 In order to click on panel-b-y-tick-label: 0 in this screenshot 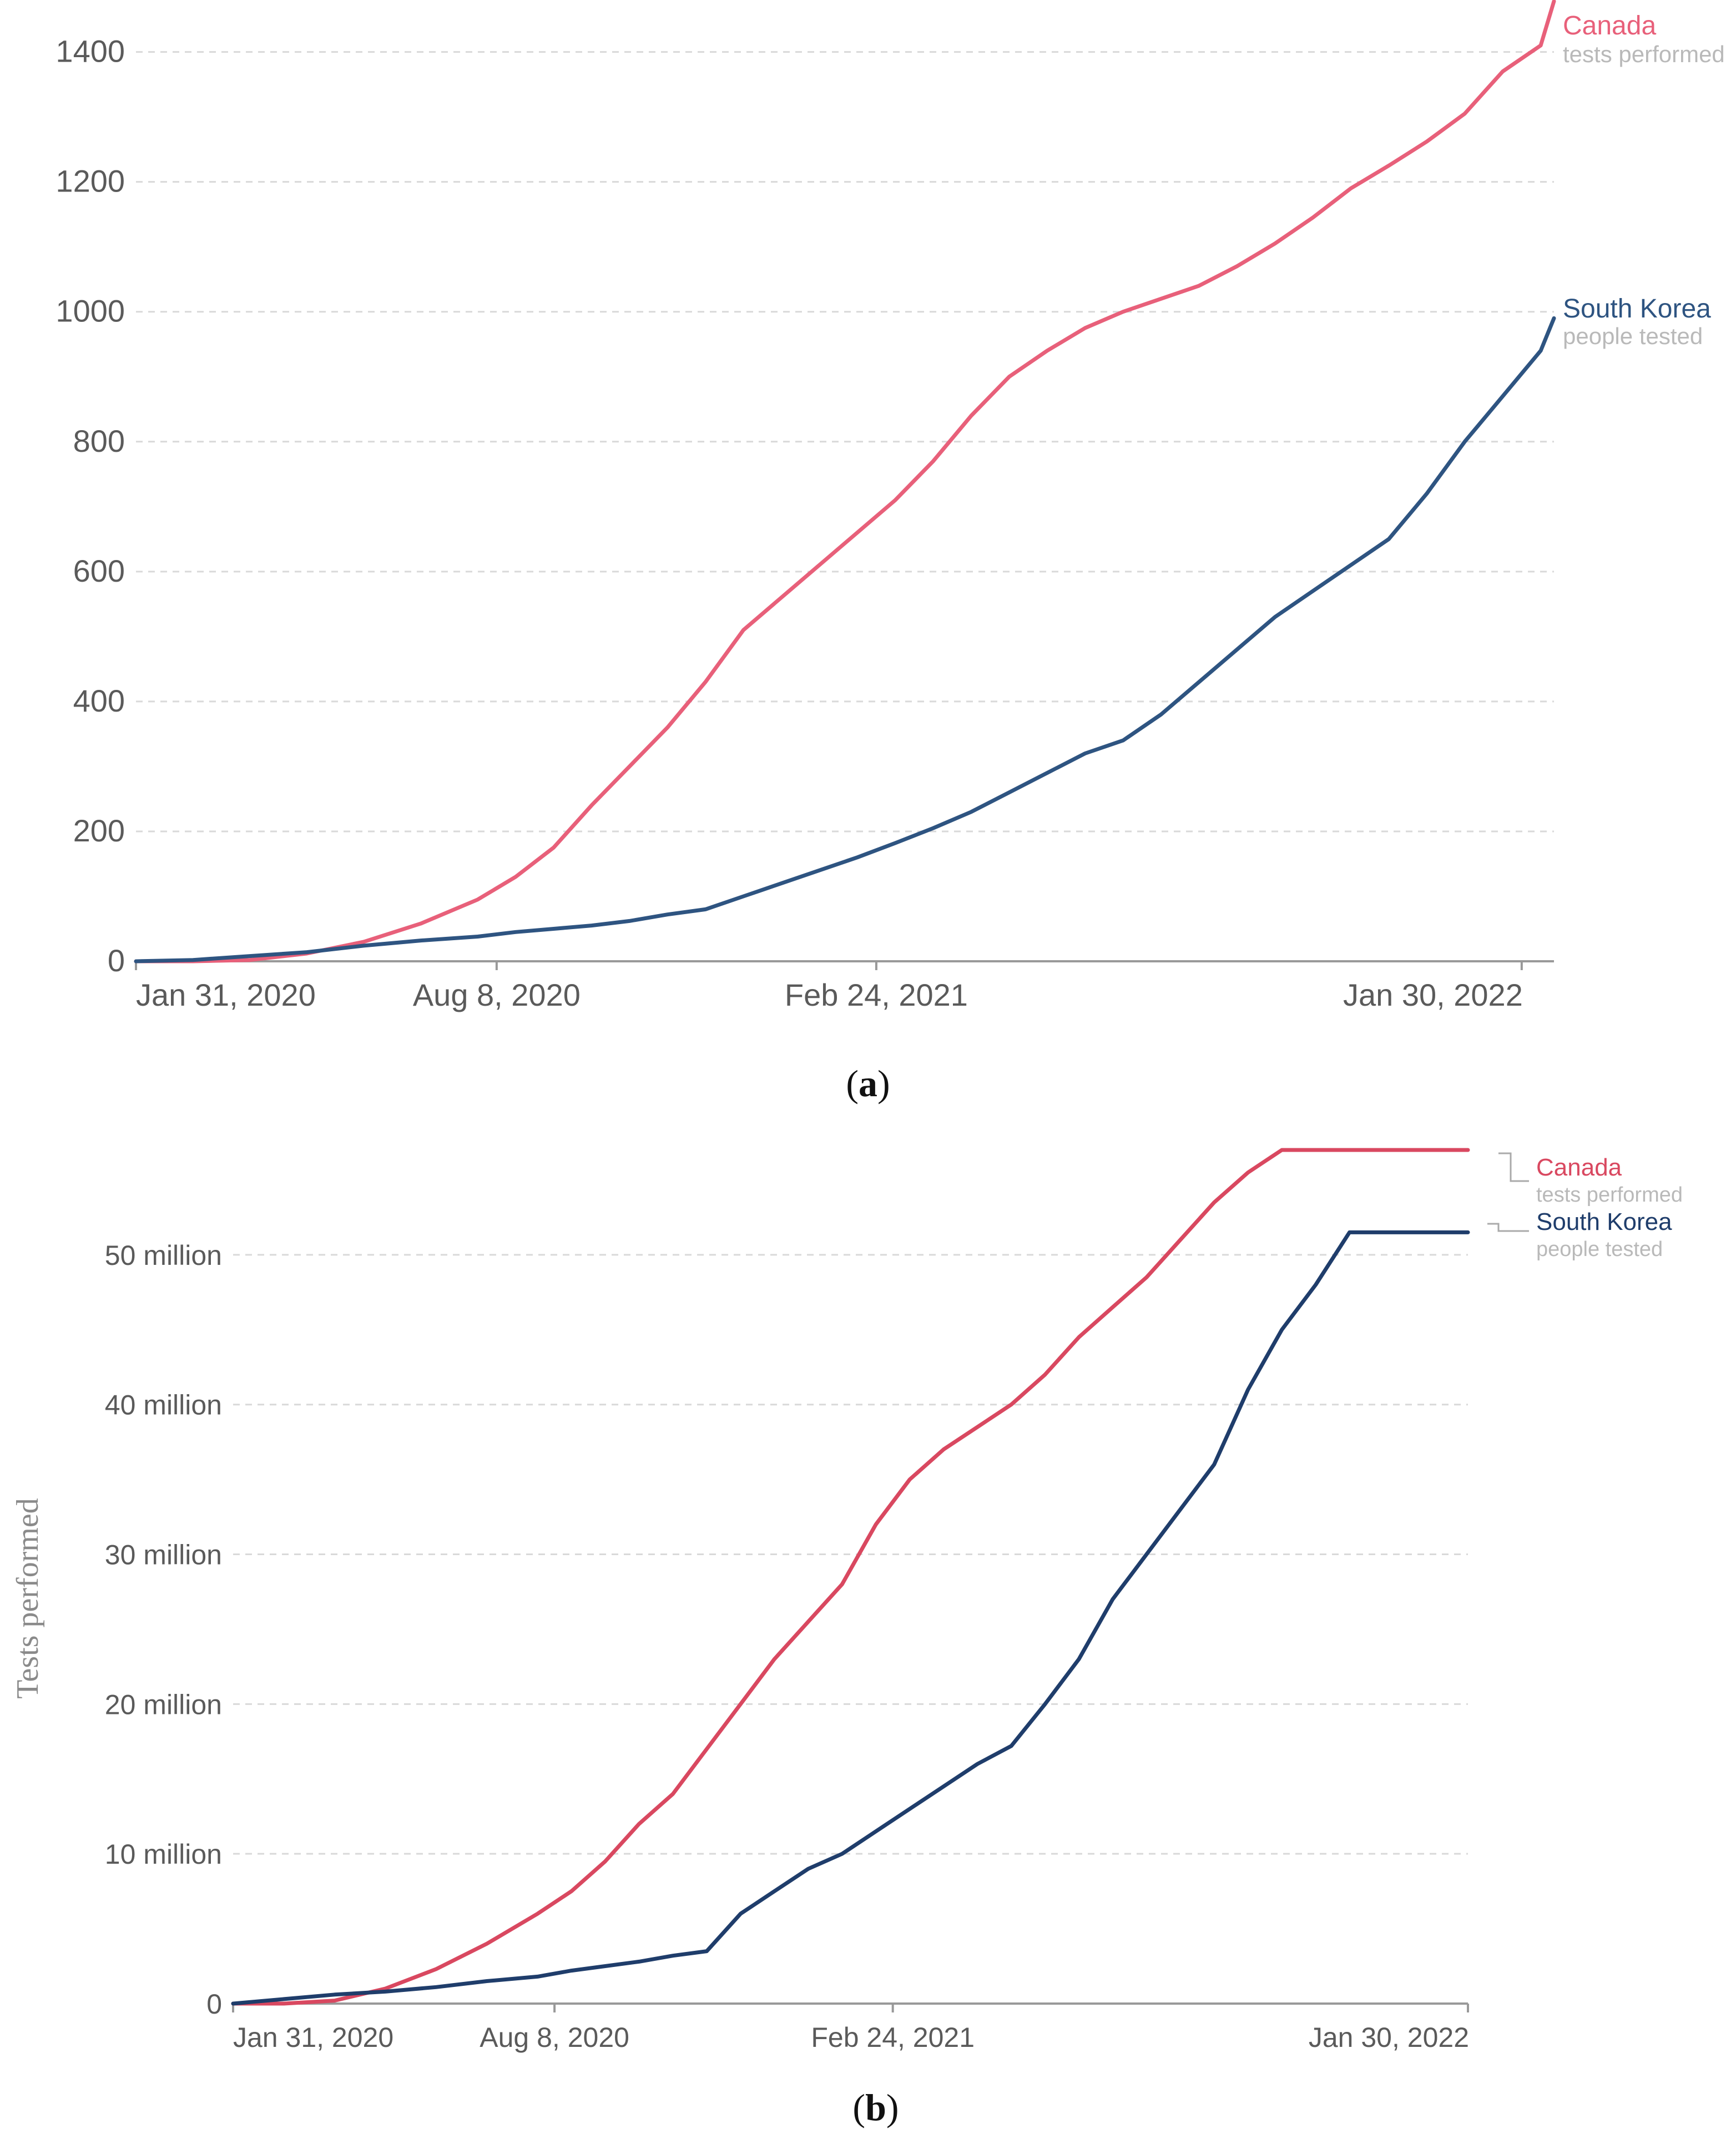, I will do `click(214, 2004)`.